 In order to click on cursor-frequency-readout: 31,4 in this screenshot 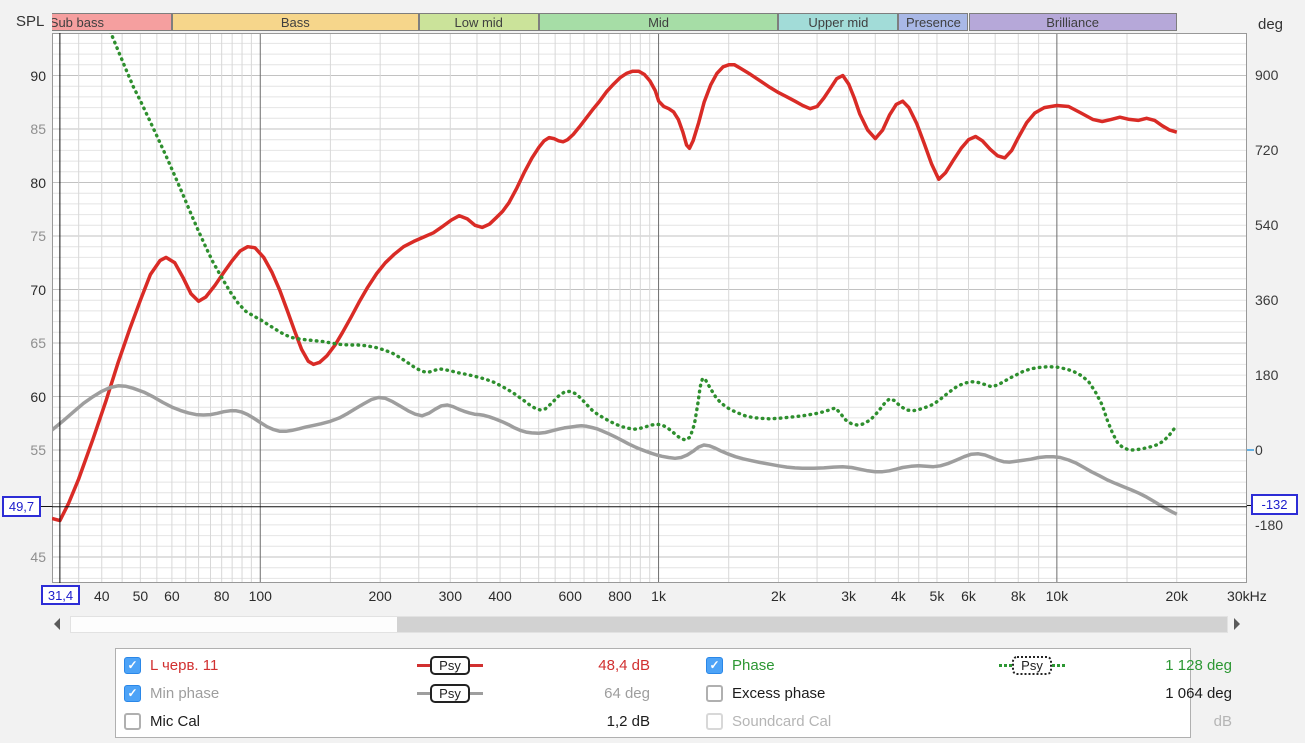, I will do `click(60, 595)`.